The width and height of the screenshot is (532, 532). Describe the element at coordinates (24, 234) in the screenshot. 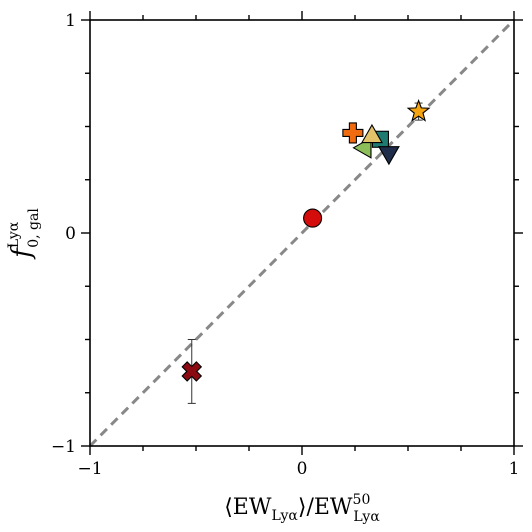

I see `y-axis-title: fLyα 0, gal` at that location.